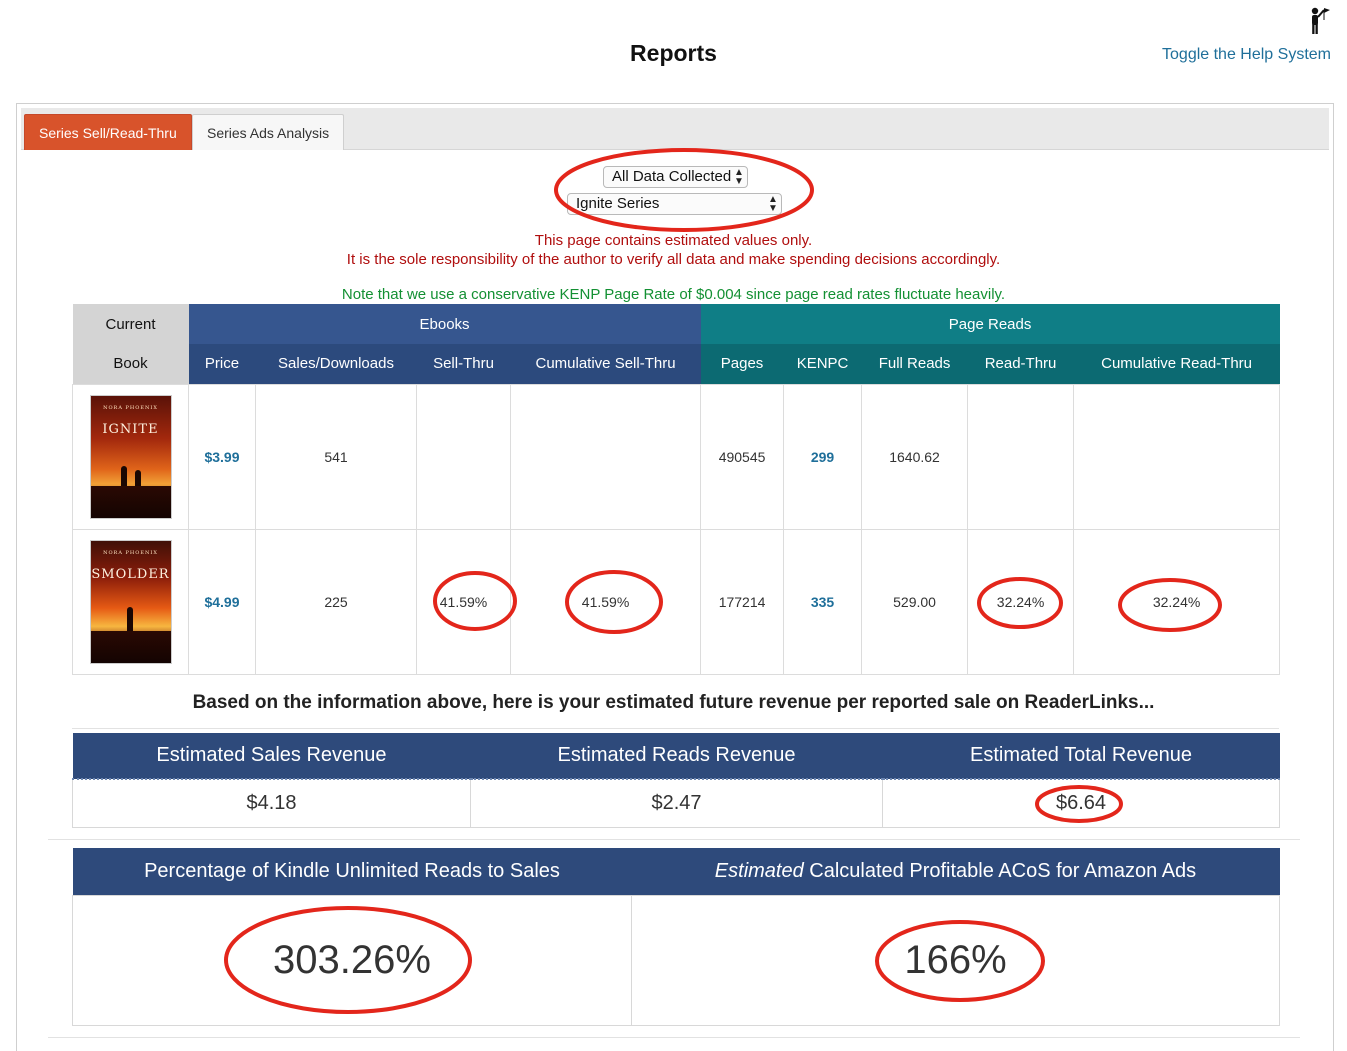 The width and height of the screenshot is (1347, 1051). I want to click on sales-cell: 225, so click(336, 601).